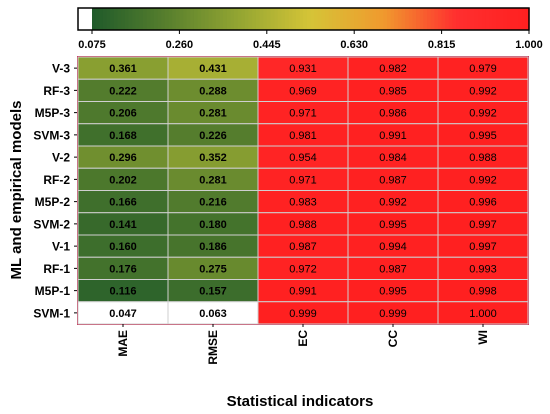 Image resolution: width=550 pixels, height=414 pixels. What do you see at coordinates (442, 45) in the screenshot?
I see `colorbar-tick-label: 0.815` at bounding box center [442, 45].